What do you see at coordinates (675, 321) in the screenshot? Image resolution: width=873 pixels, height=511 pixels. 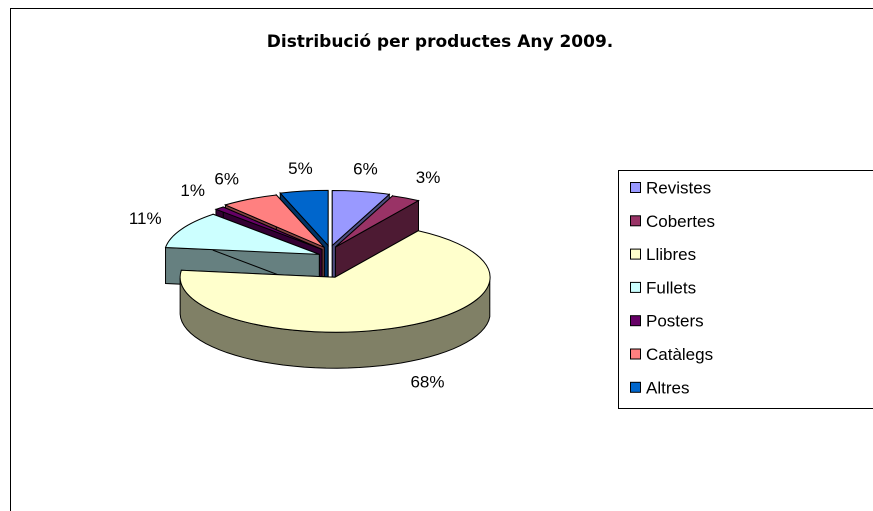 I see `legend-label: Posters` at bounding box center [675, 321].